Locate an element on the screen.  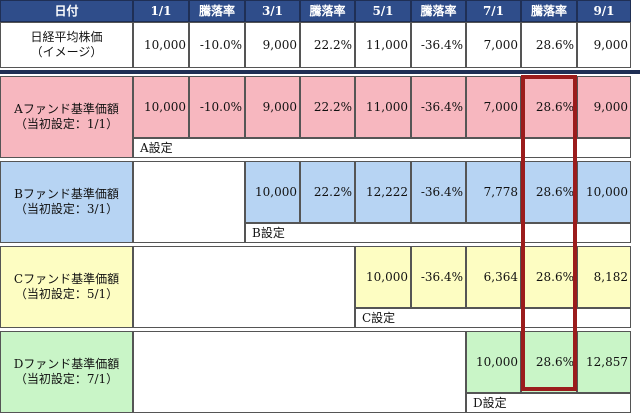
header-cell: 1/1 is located at coordinates (161, 11).